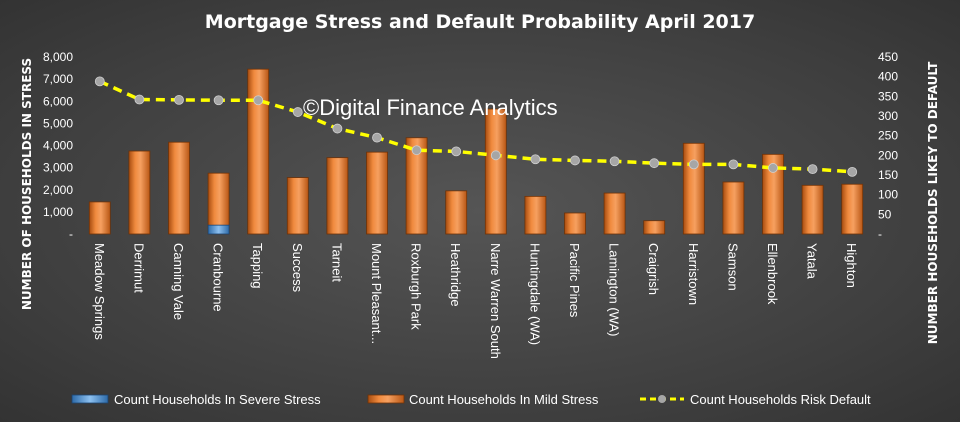  Describe the element at coordinates (58, 123) in the screenshot. I see `y-tick-label: 5,000` at that location.